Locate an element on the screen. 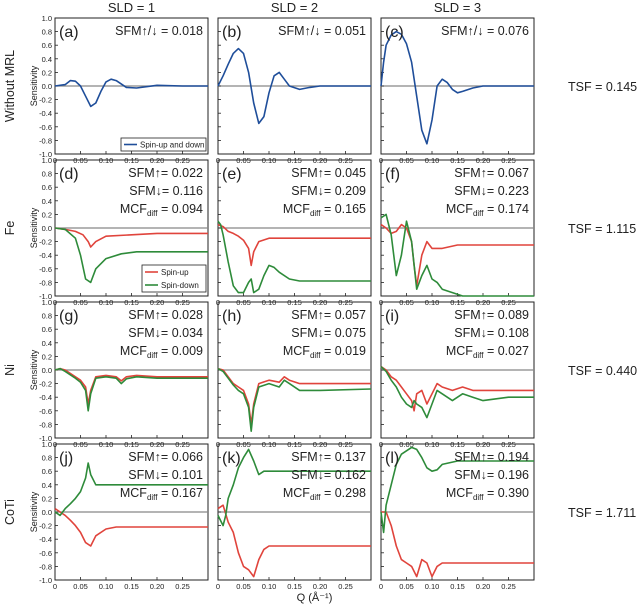 Image resolution: width=640 pixels, height=604 pixels. annotation-text: SFM↑= 0.137 is located at coordinates (328, 457).